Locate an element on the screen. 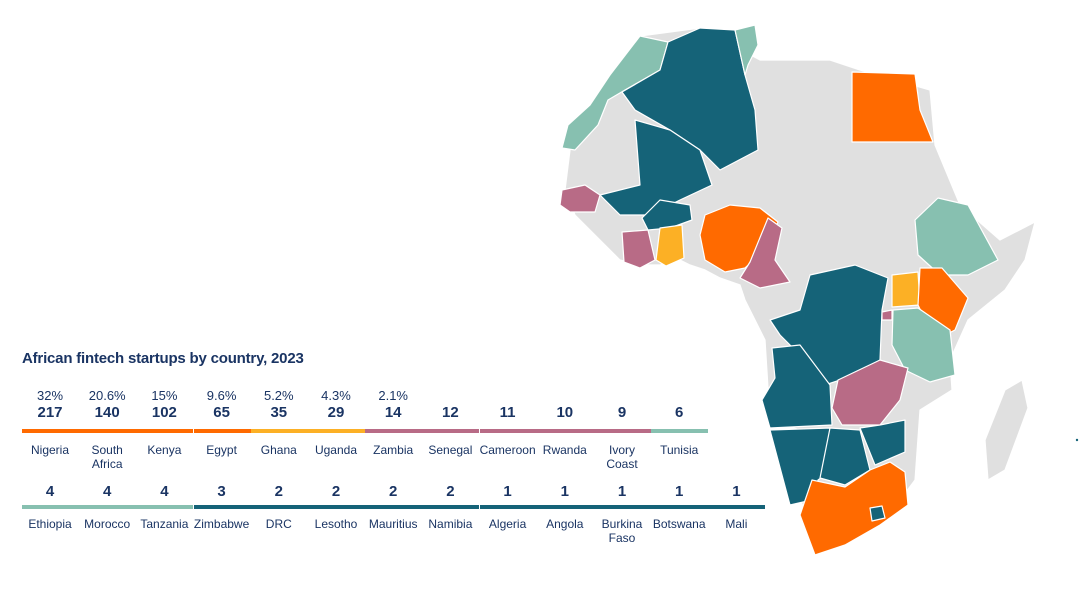 This screenshot has height=608, width=1080. country-name-line: Uganda is located at coordinates (336, 450).